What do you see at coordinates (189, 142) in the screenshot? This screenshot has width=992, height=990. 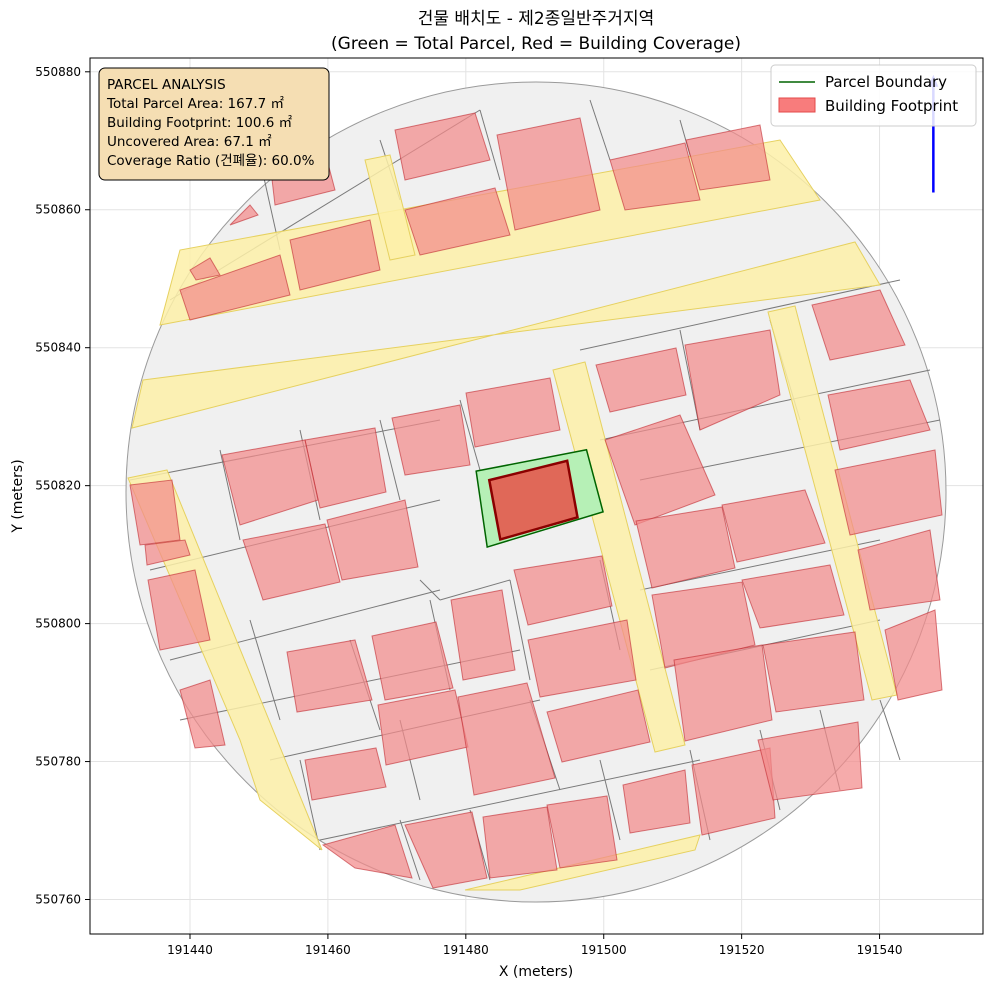 I see `info-line-uncovered: Uncovered Area: 67.1 ㎡` at bounding box center [189, 142].